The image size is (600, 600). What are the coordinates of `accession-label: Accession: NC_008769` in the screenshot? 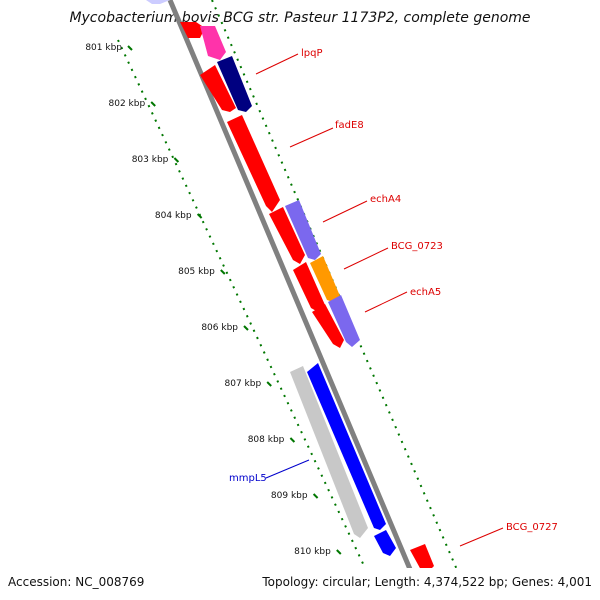 It's located at (76, 582).